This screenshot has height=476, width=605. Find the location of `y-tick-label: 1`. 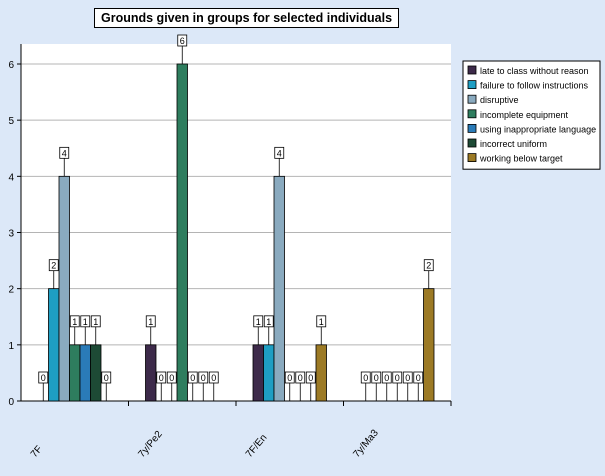

y-tick-label: 1 is located at coordinates (11, 346).